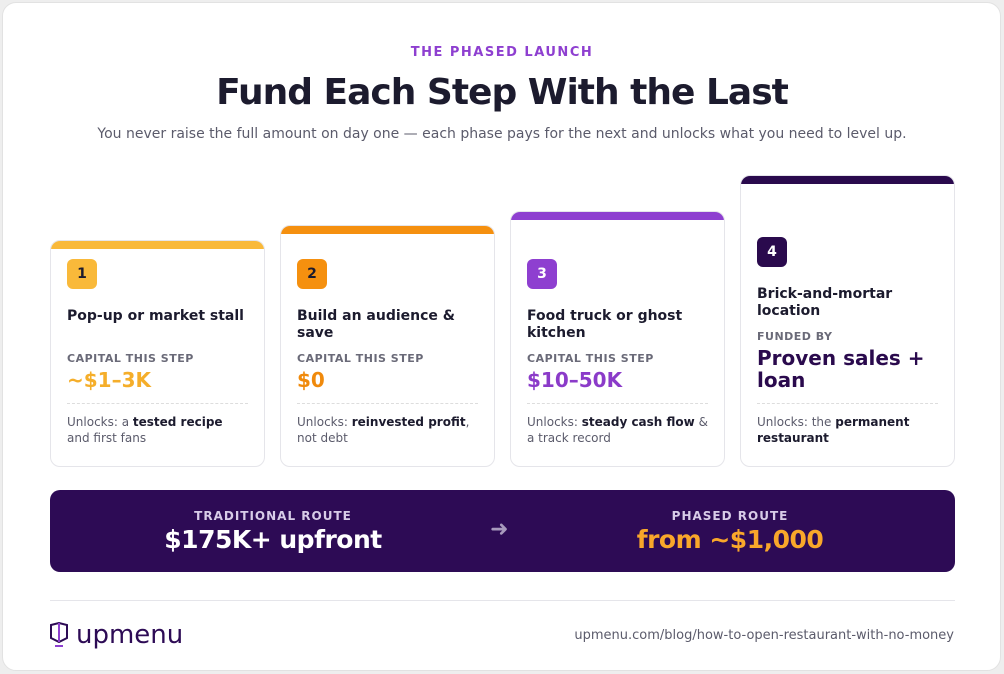 This screenshot has width=1004, height=674. I want to click on step-title: Food truck or ghost kitchen, so click(605, 324).